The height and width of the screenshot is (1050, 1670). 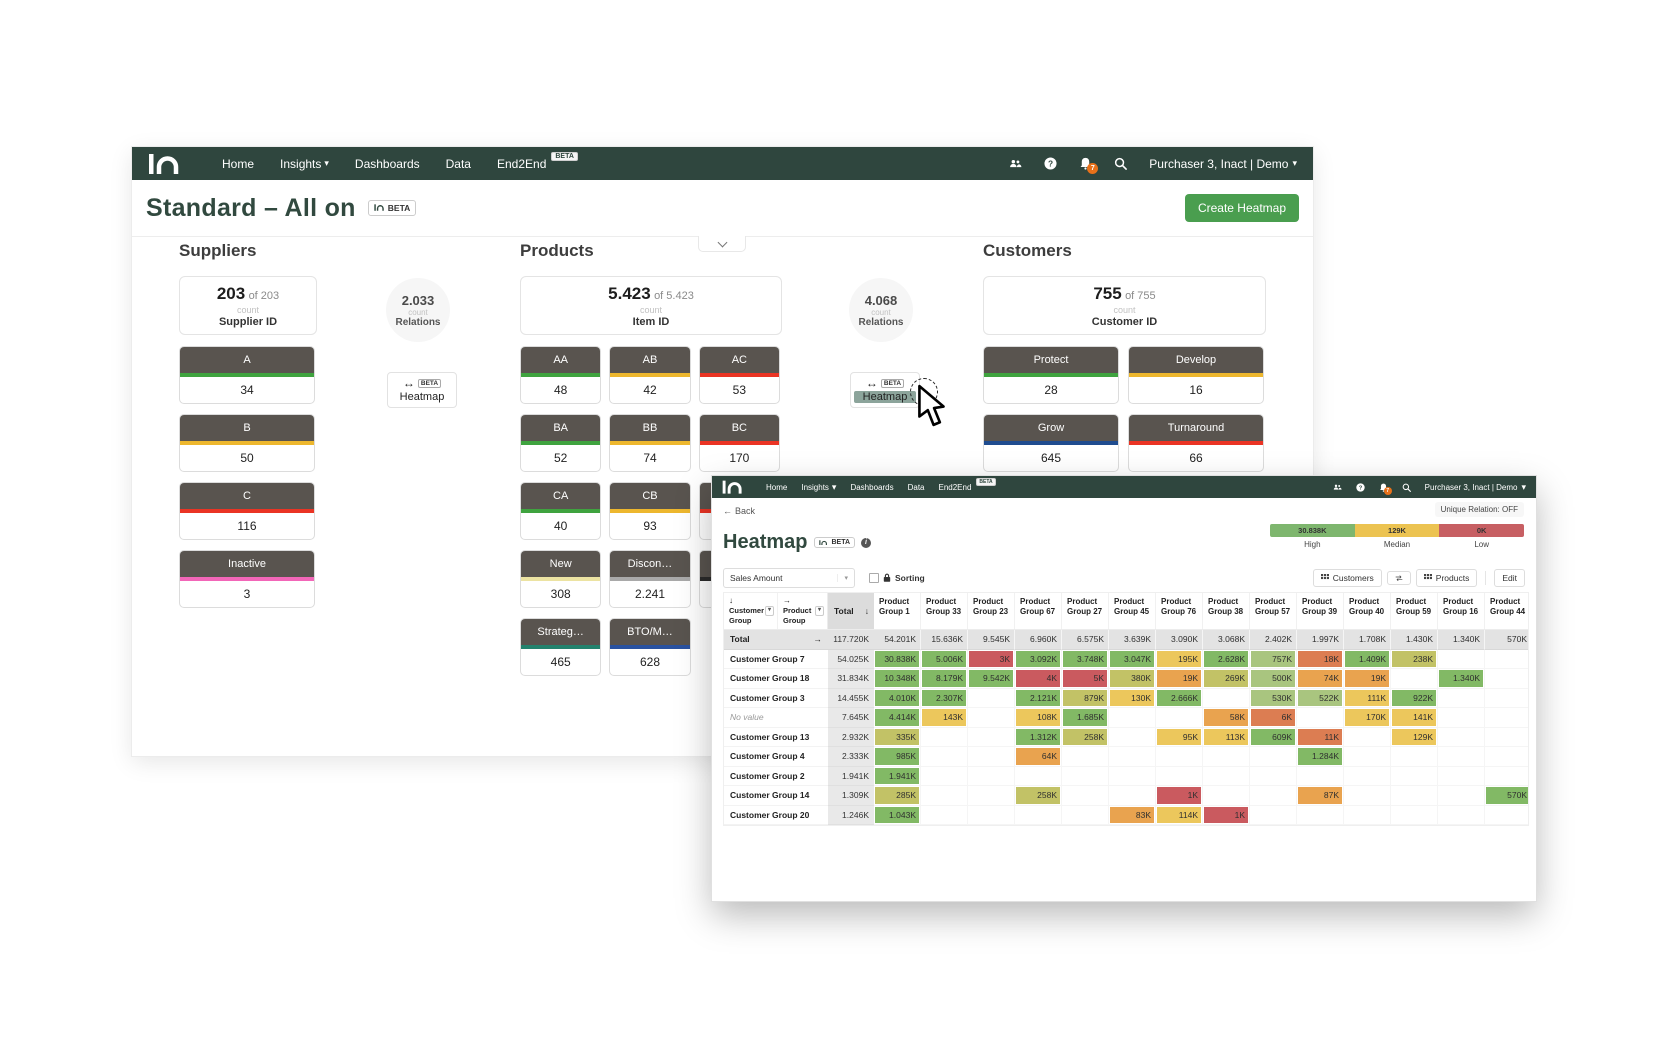 I want to click on heatmap-cell: 18K, so click(x=1320, y=659).